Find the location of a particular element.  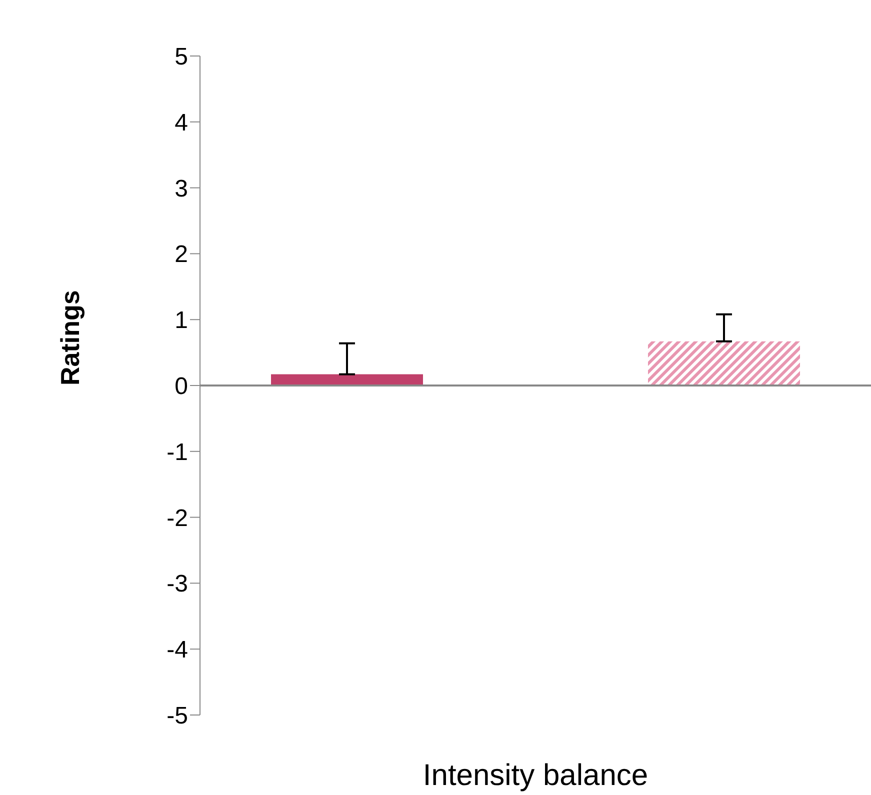

y-tick-label: -3 is located at coordinates (177, 584).